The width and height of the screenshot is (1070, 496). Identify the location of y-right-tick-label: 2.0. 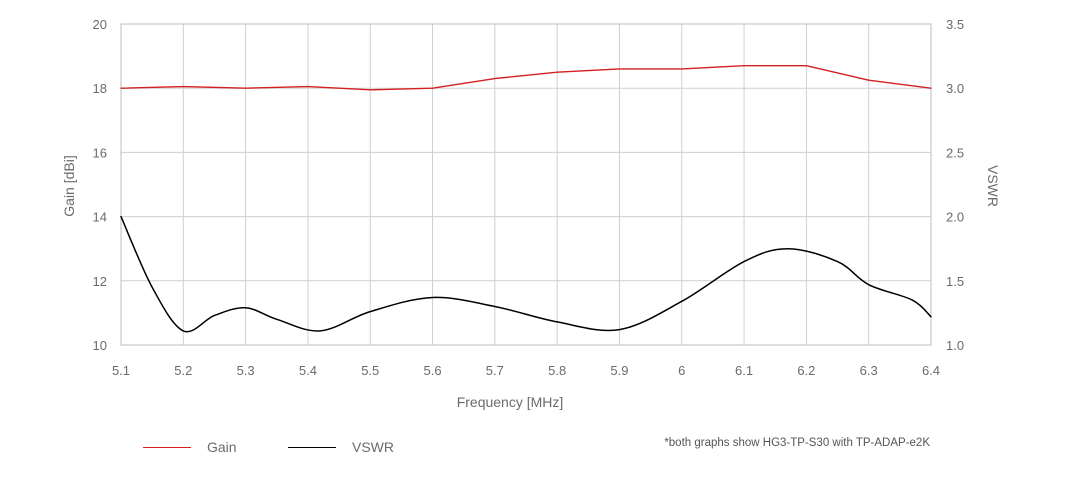
(955, 217).